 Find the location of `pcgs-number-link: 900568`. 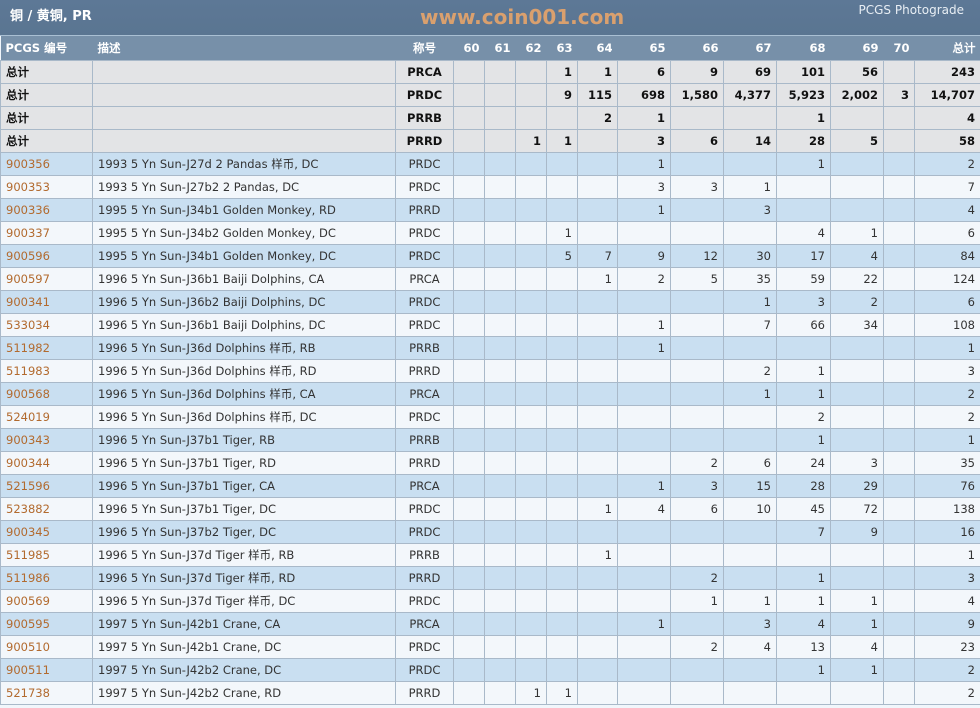

pcgs-number-link: 900568 is located at coordinates (46, 394).